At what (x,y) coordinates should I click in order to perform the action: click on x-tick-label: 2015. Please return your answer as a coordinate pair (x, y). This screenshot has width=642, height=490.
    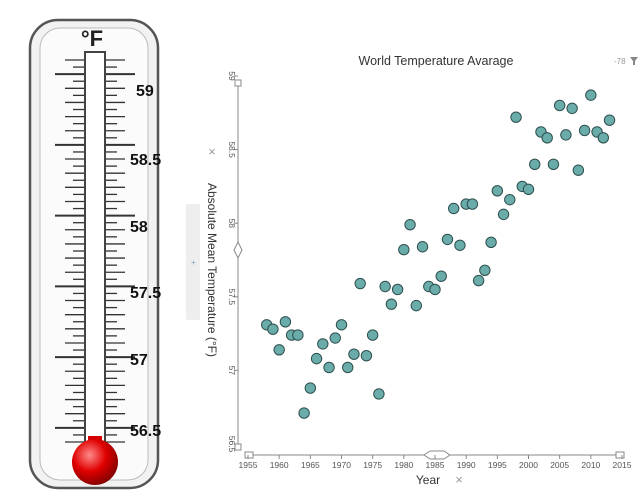
    Looking at the image, I should click on (622, 465).